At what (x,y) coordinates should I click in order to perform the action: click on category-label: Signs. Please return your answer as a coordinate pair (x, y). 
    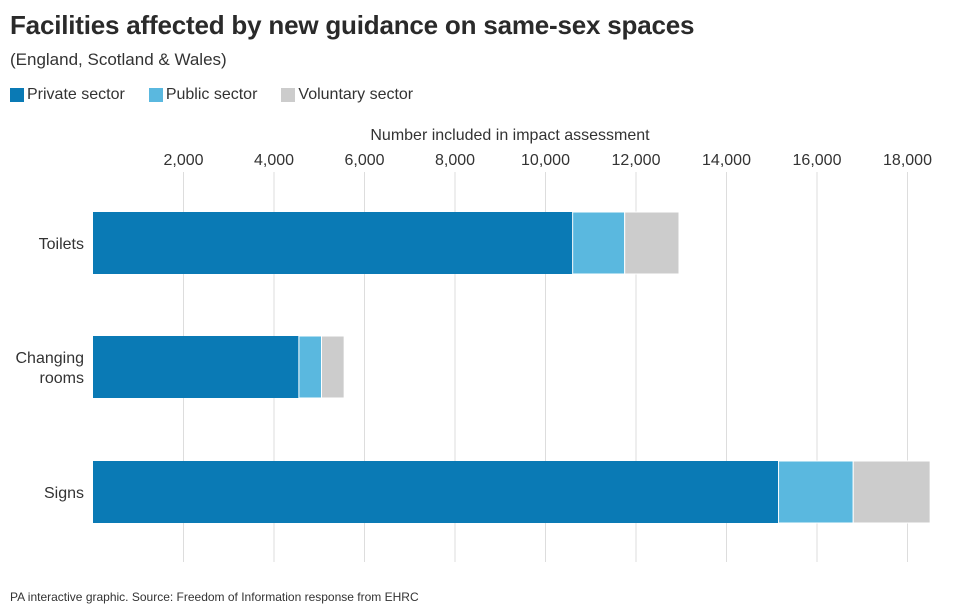
    Looking at the image, I should click on (64, 493).